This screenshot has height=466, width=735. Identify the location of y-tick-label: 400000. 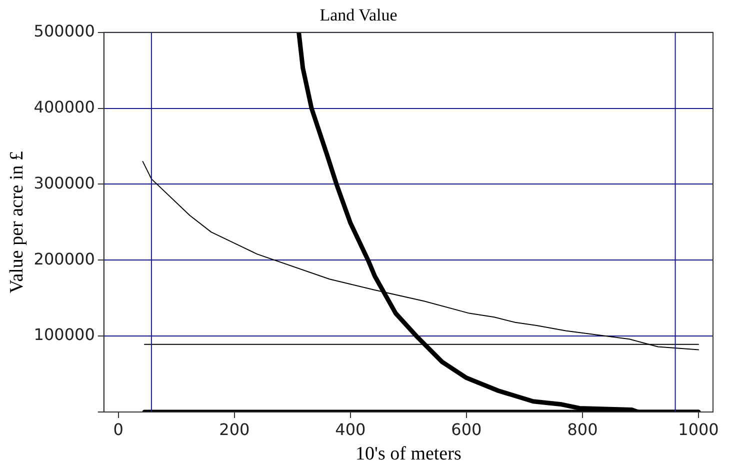
(64, 106).